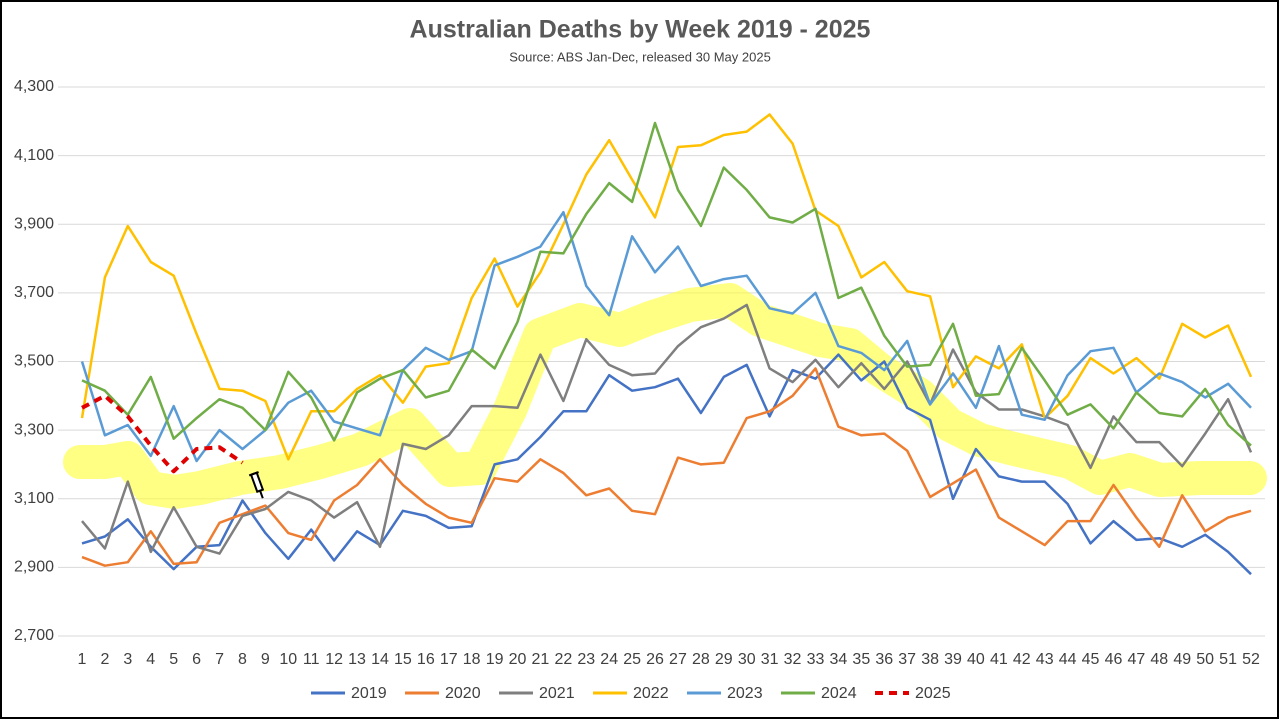 The height and width of the screenshot is (720, 1280). Describe the element at coordinates (1136, 659) in the screenshot. I see `x-tick-label: 47` at that location.